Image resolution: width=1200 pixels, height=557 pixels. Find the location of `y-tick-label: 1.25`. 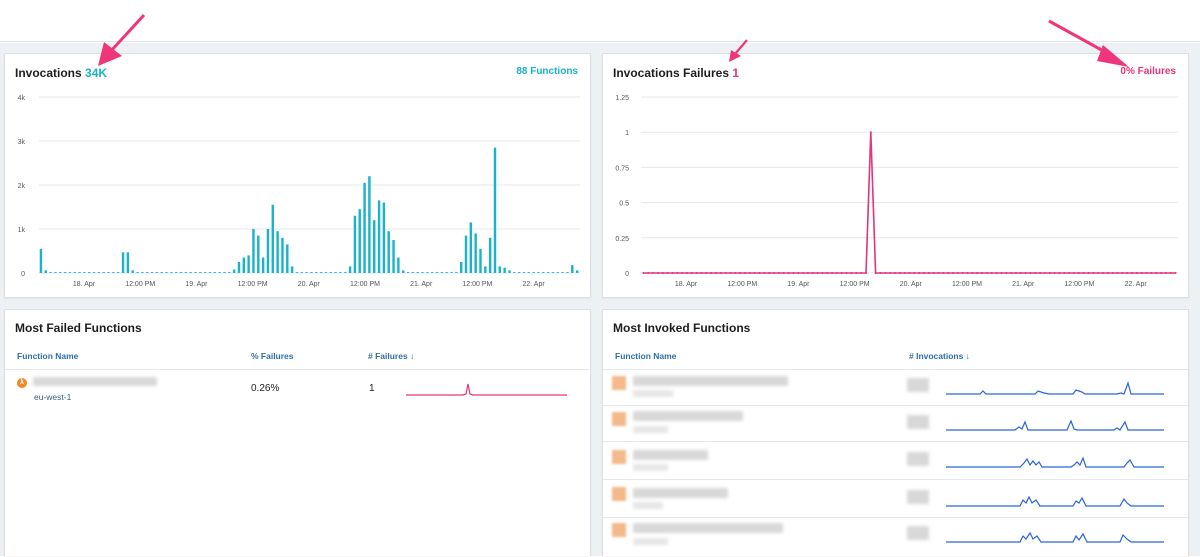

y-tick-label: 1.25 is located at coordinates (622, 98).